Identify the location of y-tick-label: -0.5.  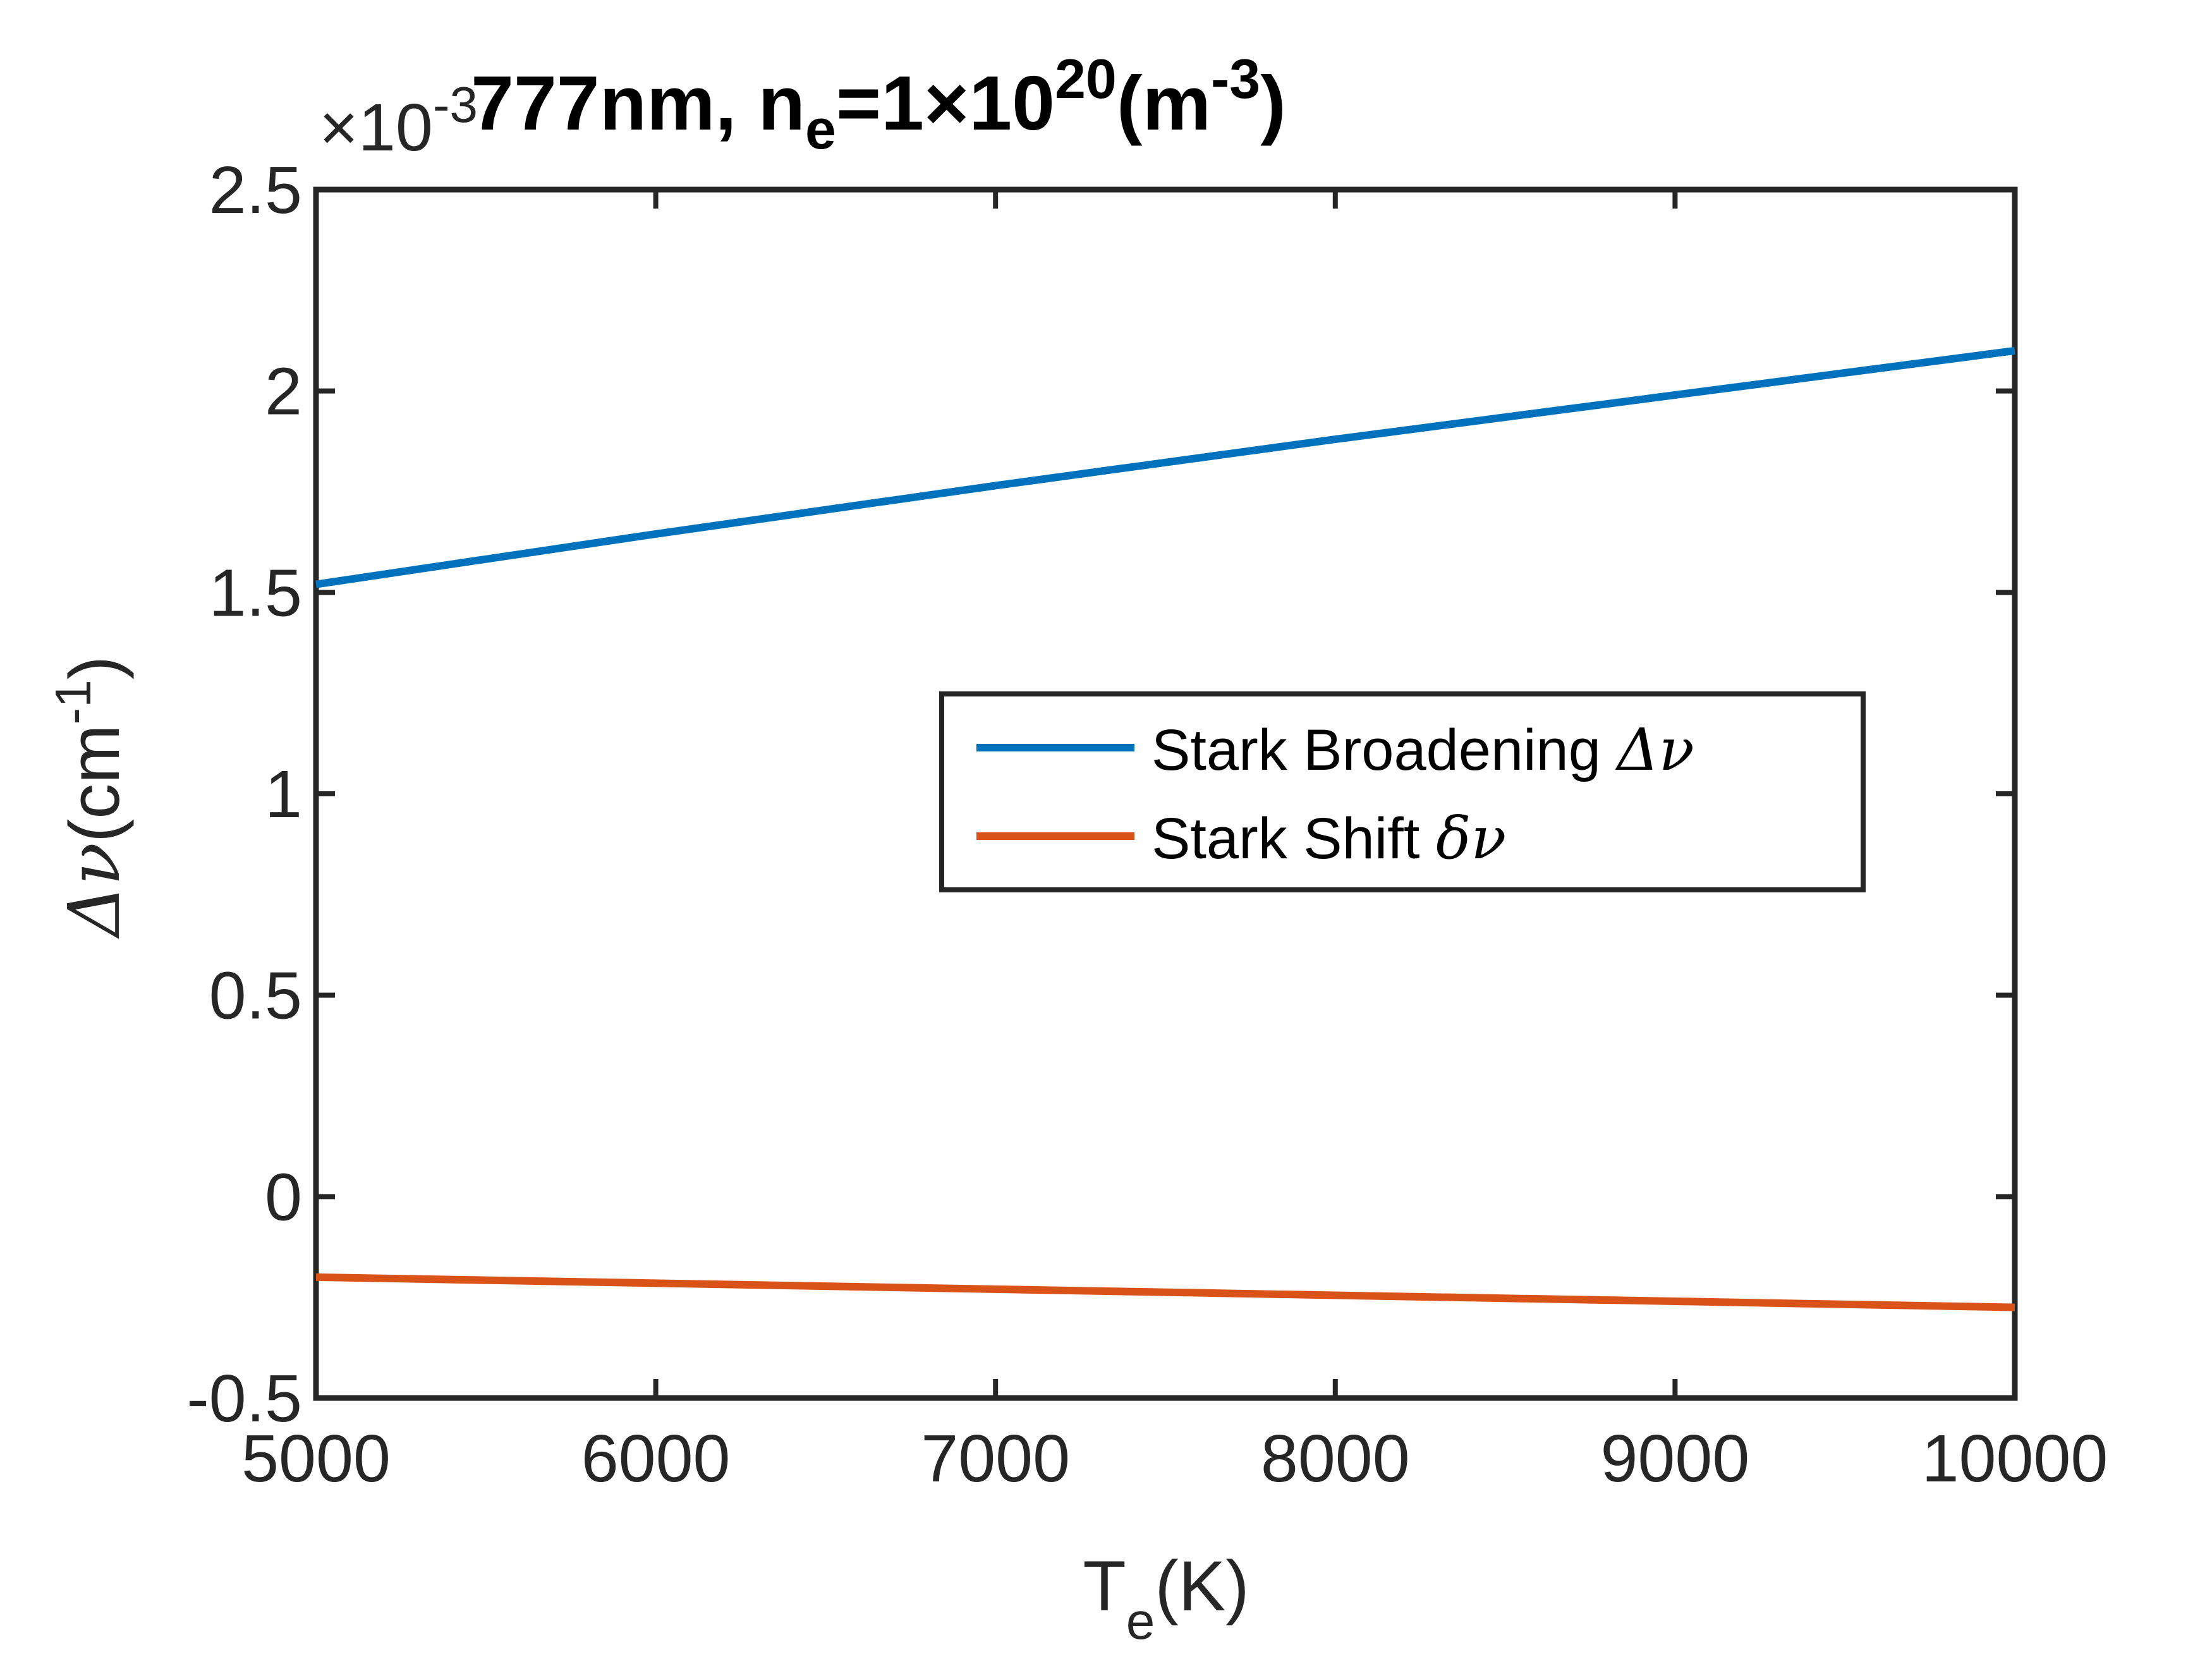
(244, 1398).